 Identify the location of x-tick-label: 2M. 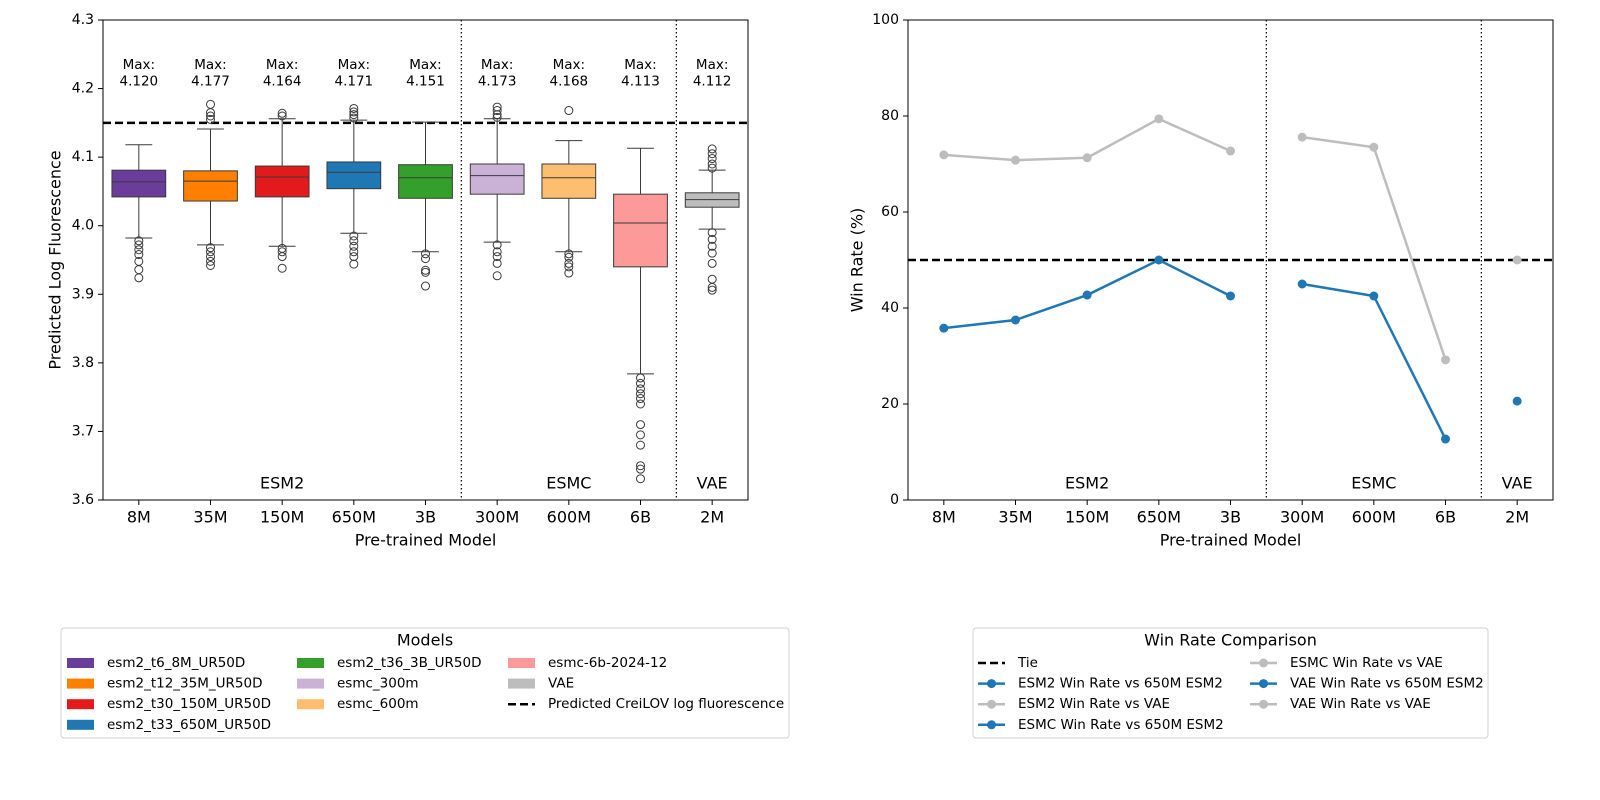
(712, 517).